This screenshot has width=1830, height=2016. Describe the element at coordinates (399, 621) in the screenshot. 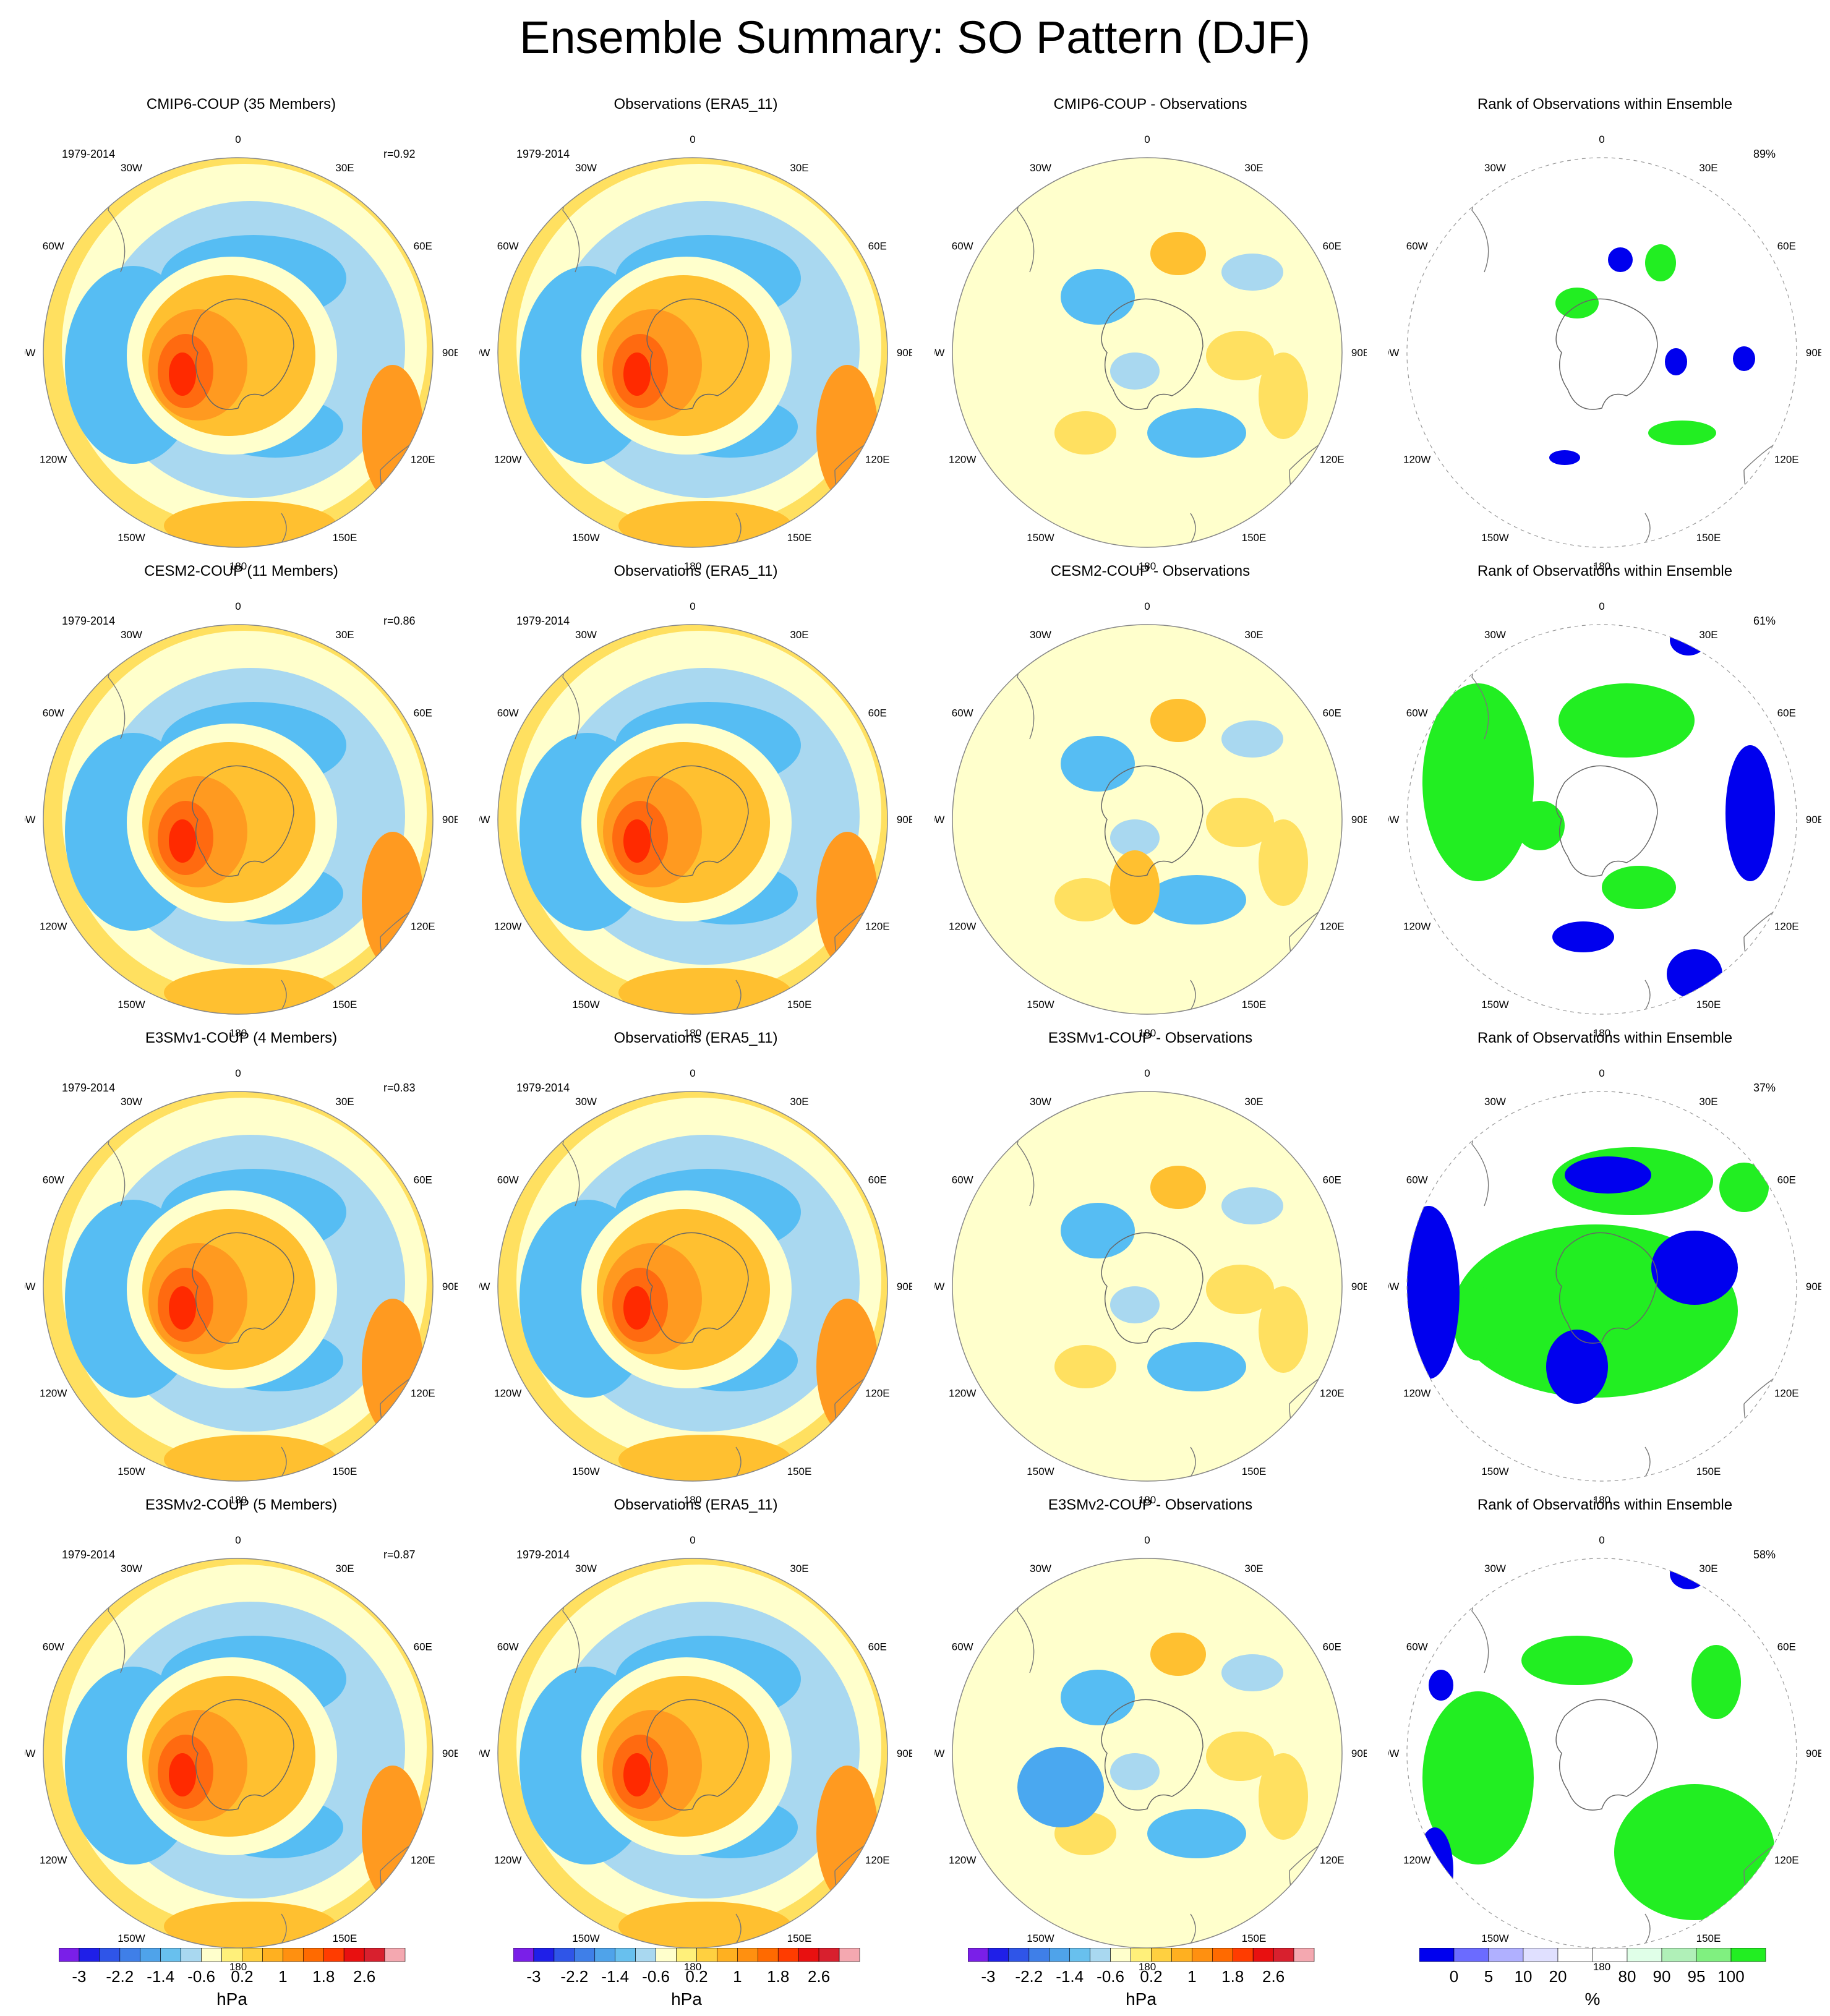

I see `correlation-label: r=0.86` at that location.